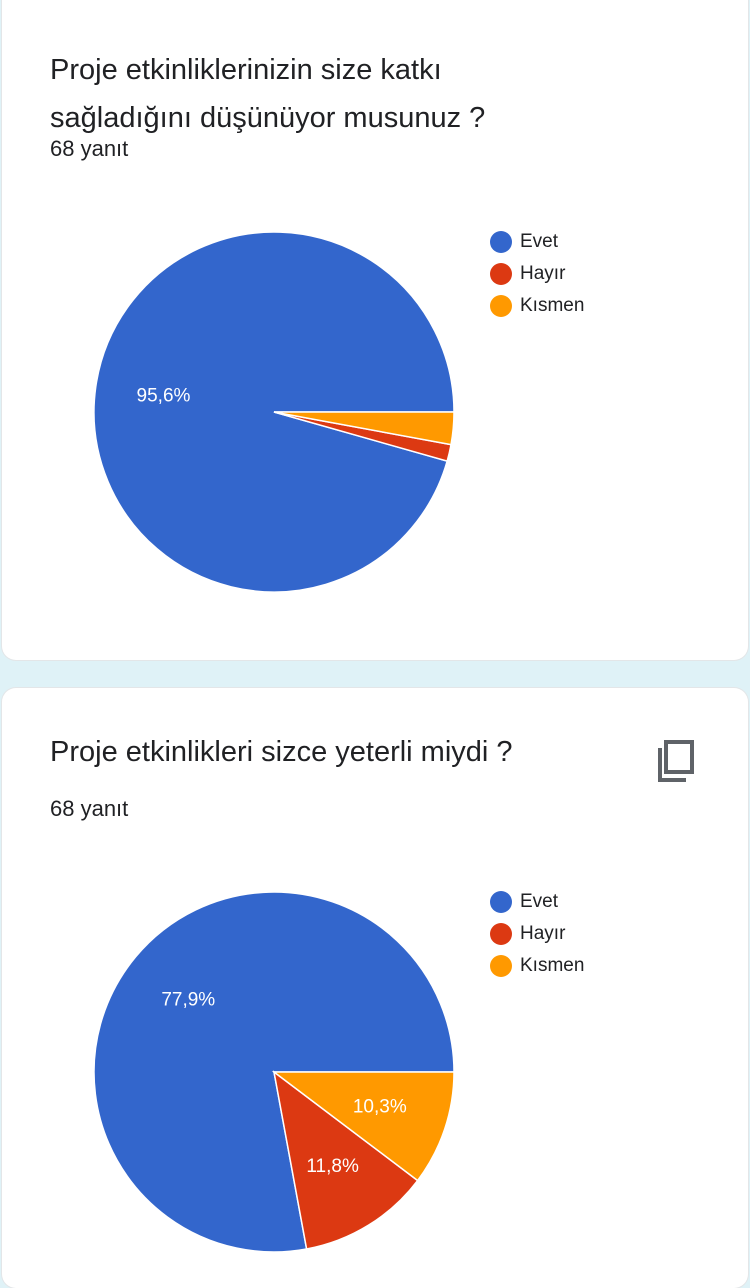 The image size is (750, 1288). What do you see at coordinates (676, 761) in the screenshot?
I see `copy-icon` at bounding box center [676, 761].